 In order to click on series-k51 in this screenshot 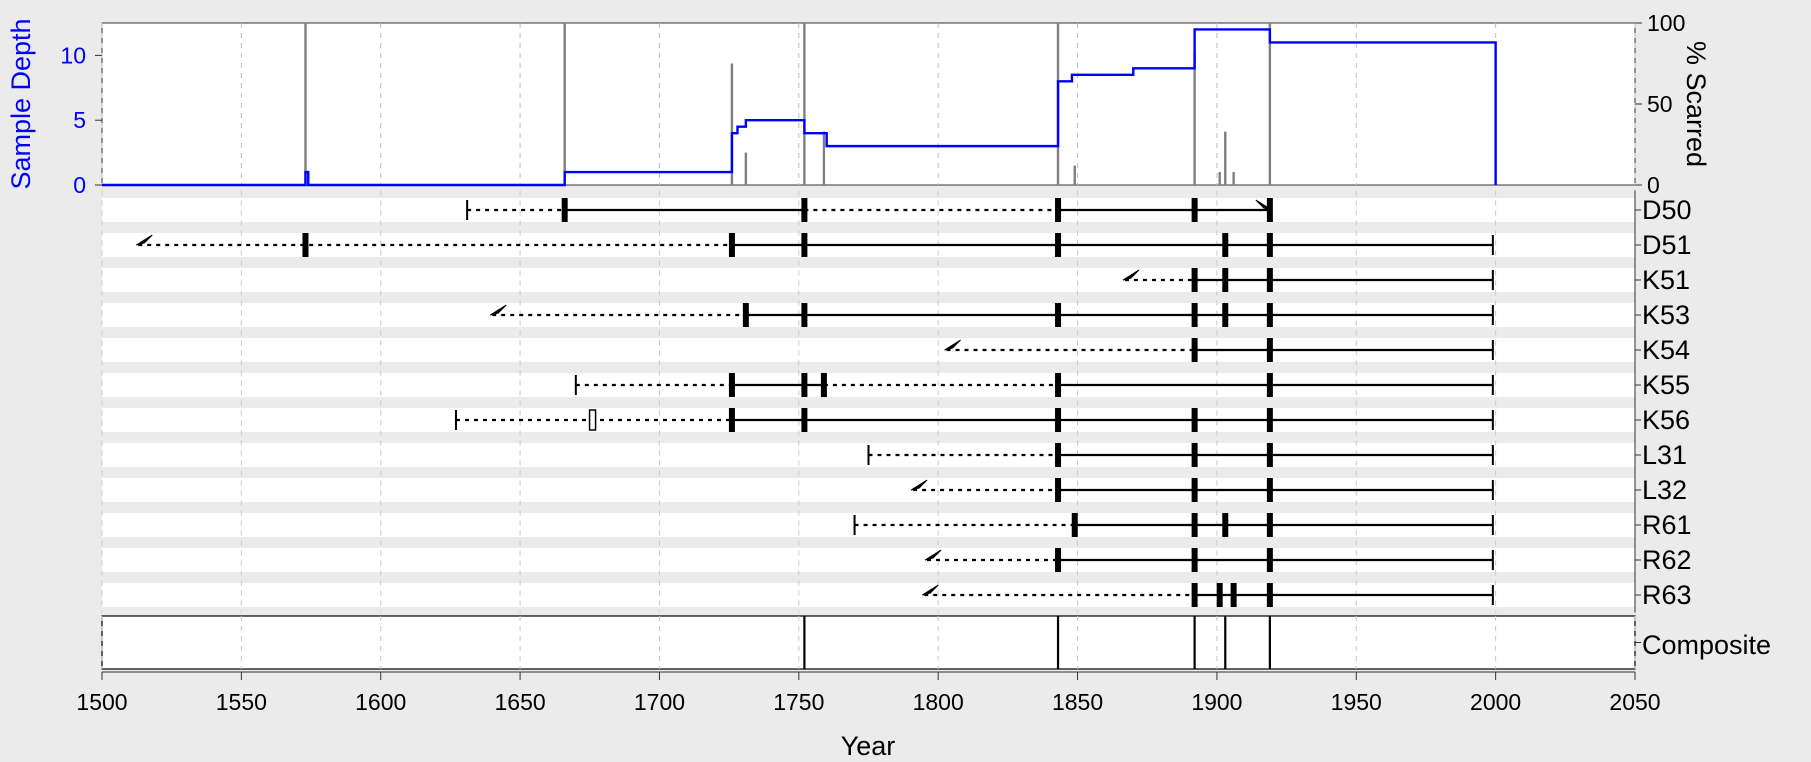, I will do `click(1308, 280)`.